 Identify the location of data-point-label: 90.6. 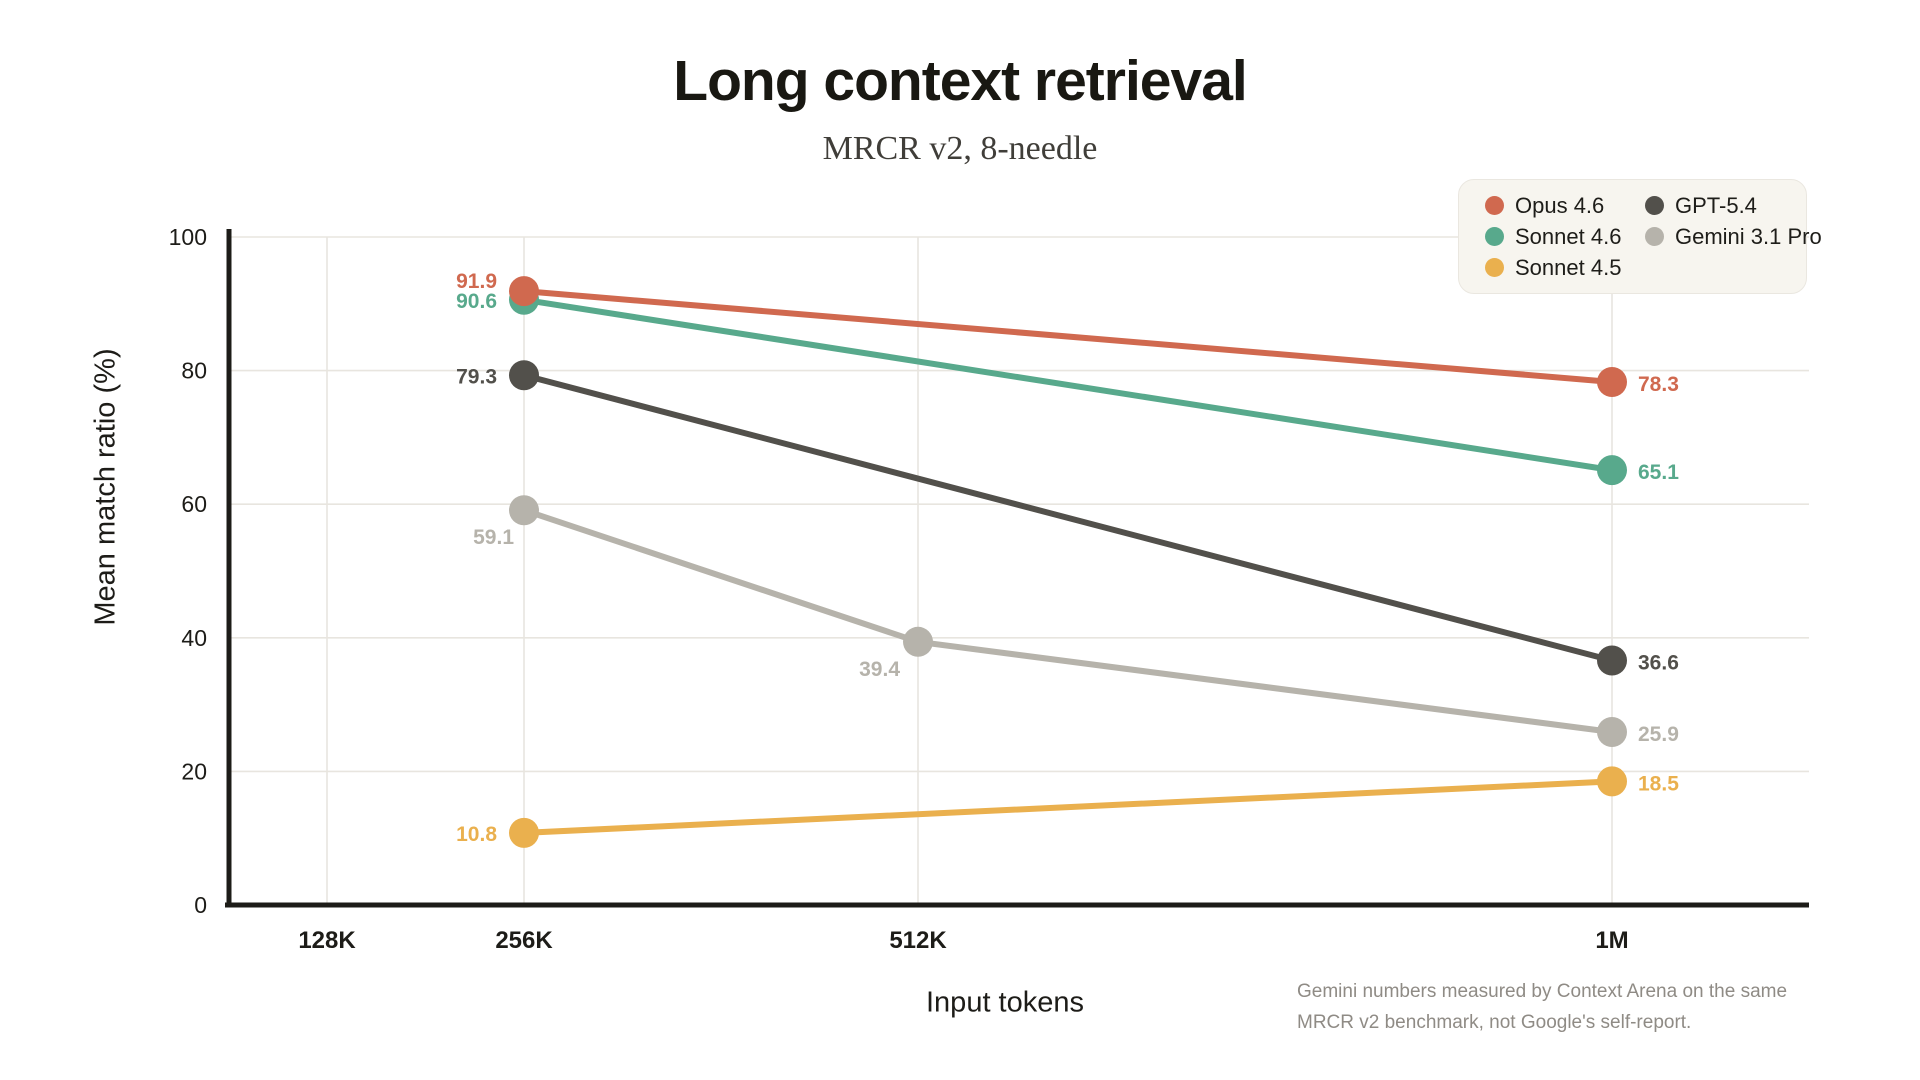
(476, 301).